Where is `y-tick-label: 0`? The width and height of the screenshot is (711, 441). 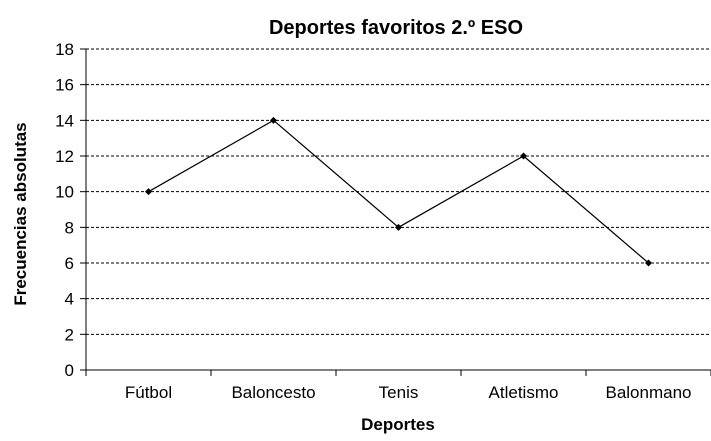
y-tick-label: 0 is located at coordinates (69, 370).